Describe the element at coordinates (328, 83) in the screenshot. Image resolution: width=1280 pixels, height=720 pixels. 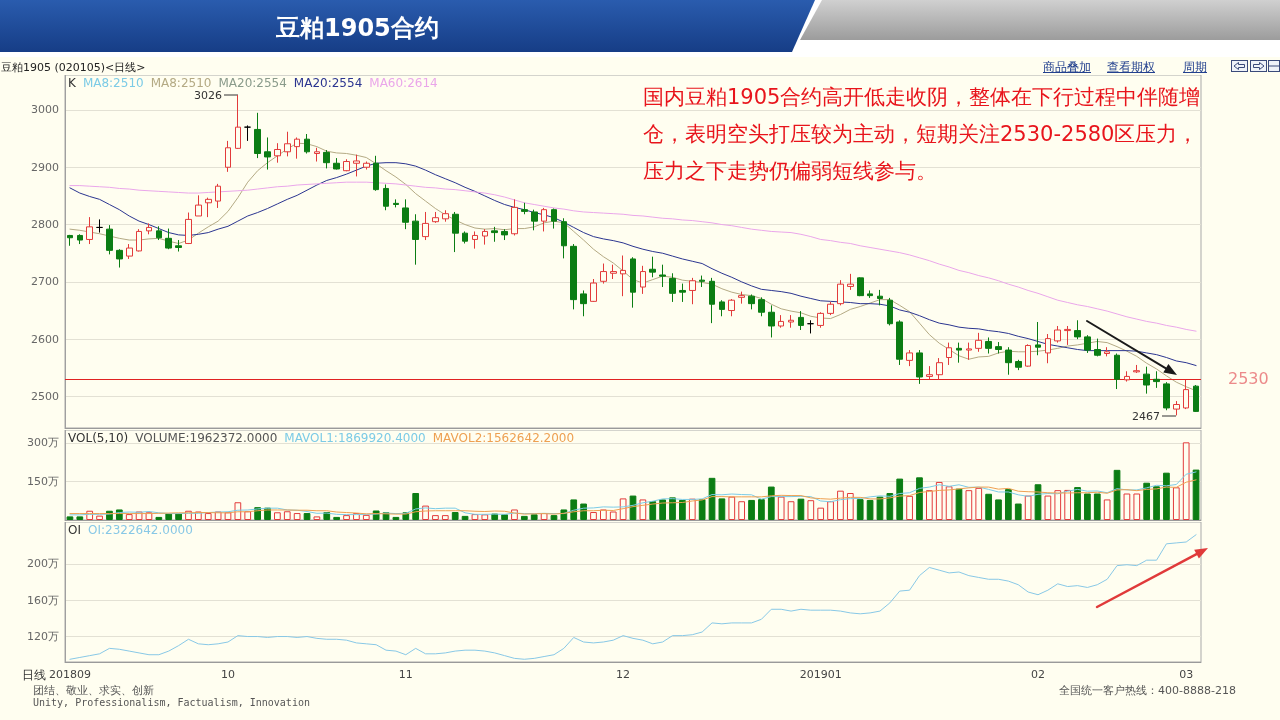
I see `text: MA20:2554` at that location.